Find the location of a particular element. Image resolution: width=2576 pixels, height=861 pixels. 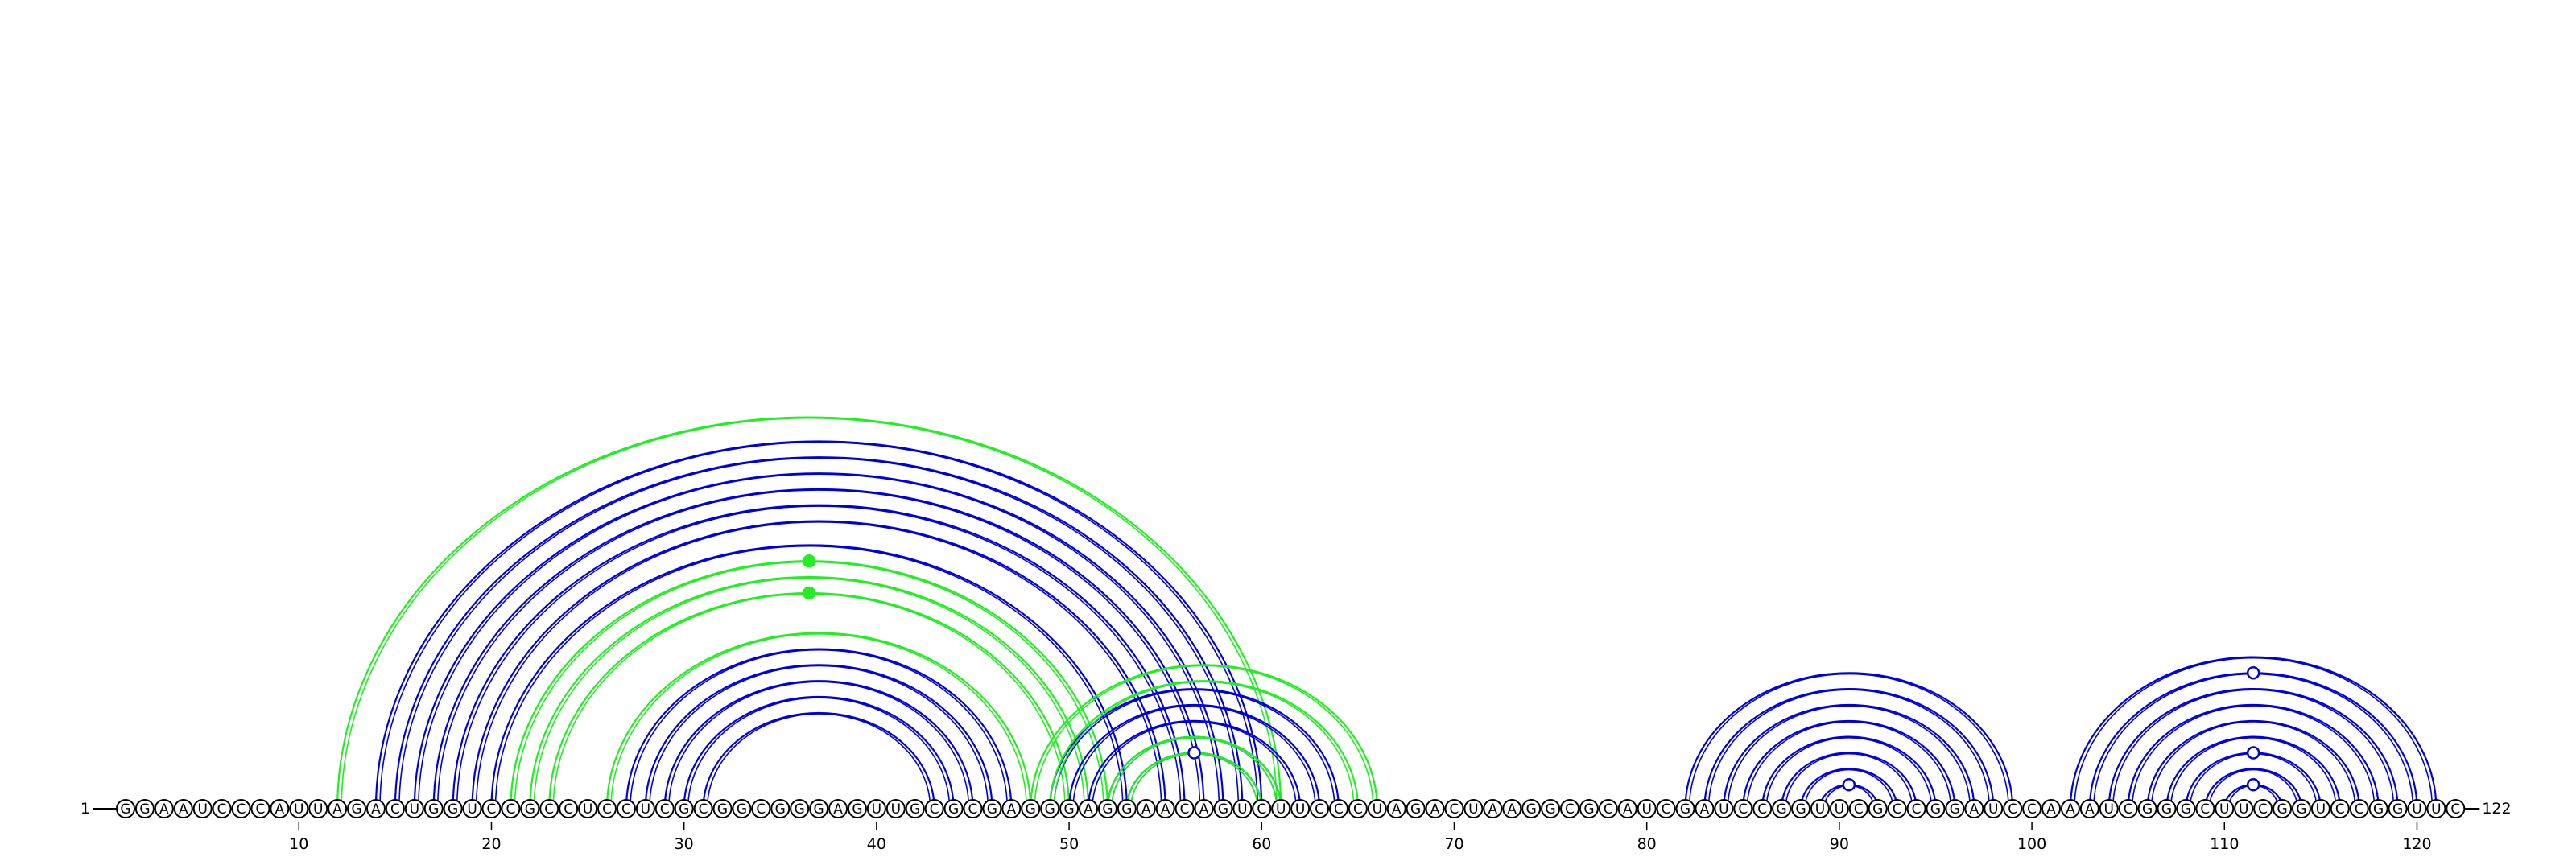

nucleotide-107: G is located at coordinates (2167, 808).